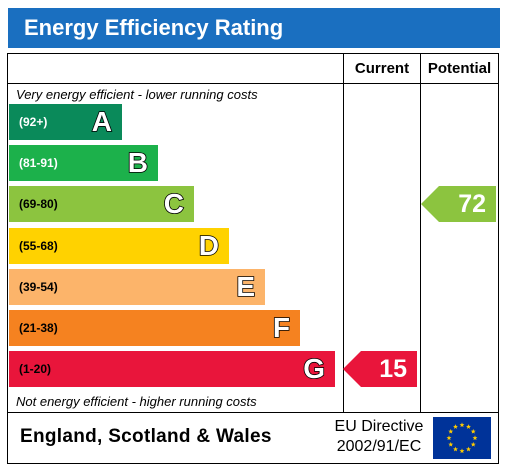  I want to click on current-arrow-shape, so click(380, 369).